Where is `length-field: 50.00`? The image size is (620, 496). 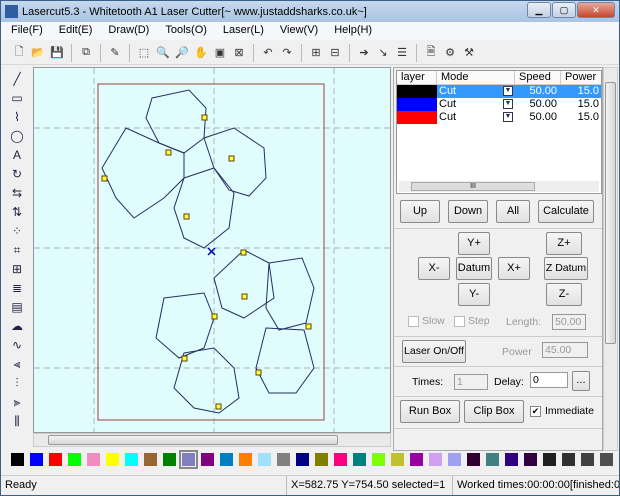
length-field: 50.00 is located at coordinates (569, 322).